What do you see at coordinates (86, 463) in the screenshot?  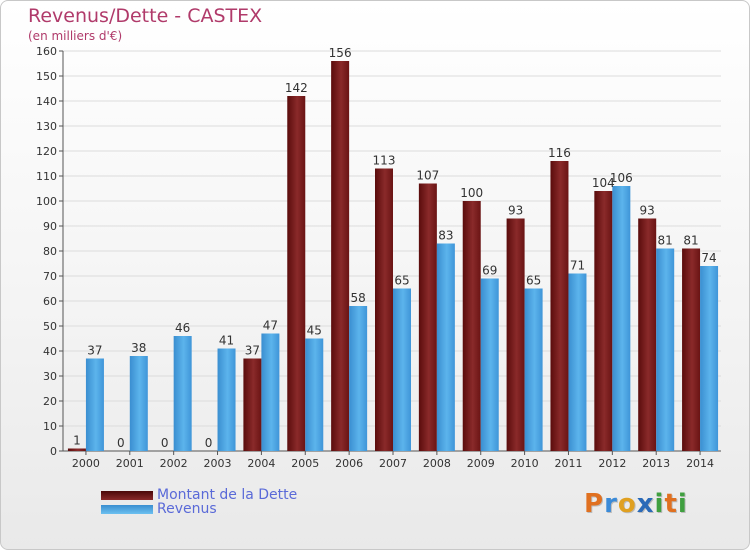 I see `x-tick-label: 2000` at bounding box center [86, 463].